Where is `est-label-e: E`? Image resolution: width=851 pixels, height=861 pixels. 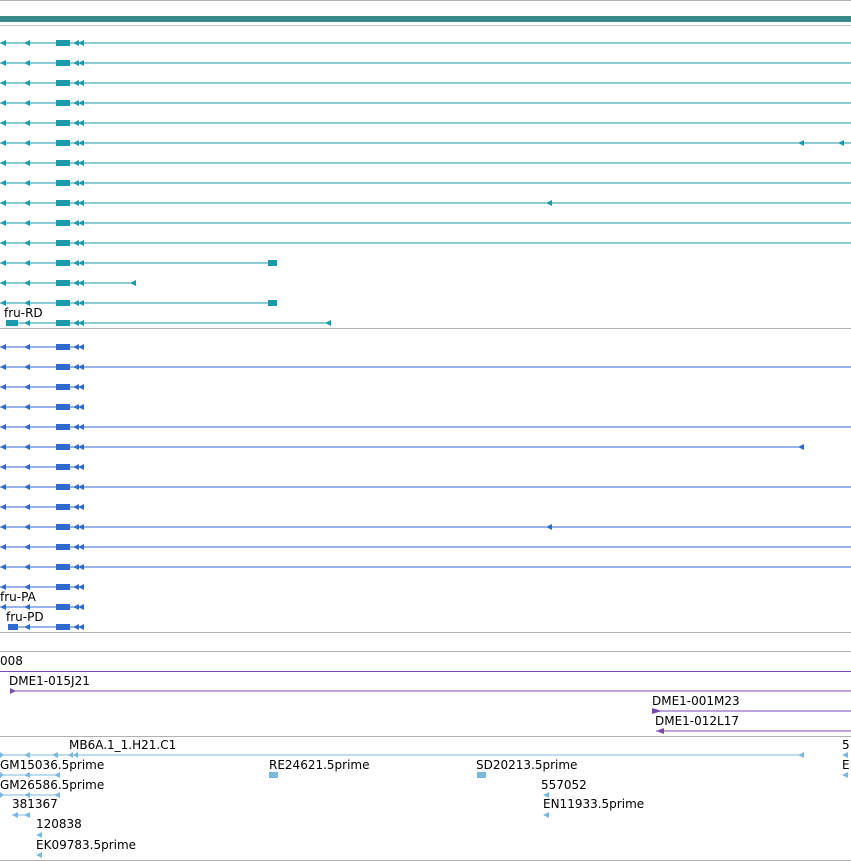
est-label-e: E is located at coordinates (846, 765).